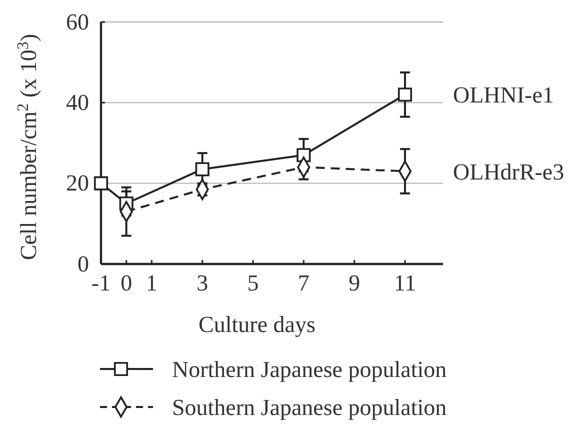 This screenshot has width=570, height=426. I want to click on legend-label: Northern Japanese population, so click(310, 369).